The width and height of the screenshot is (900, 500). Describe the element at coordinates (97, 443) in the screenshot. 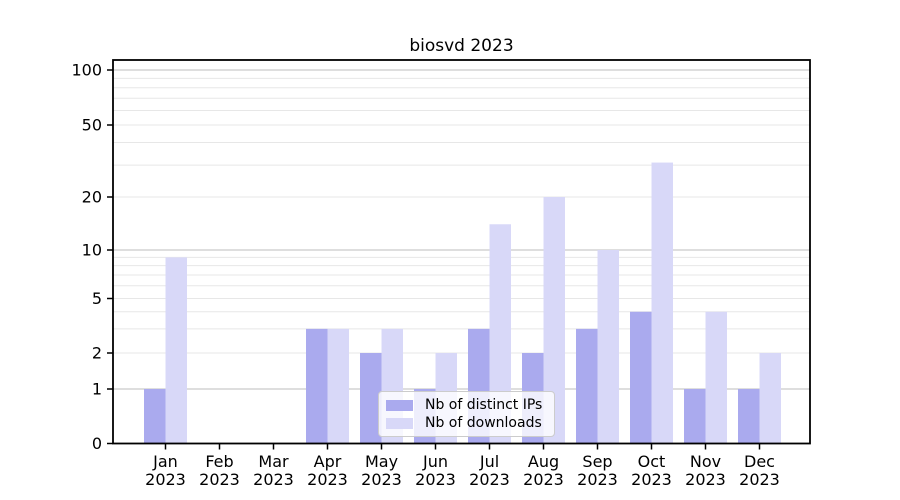

I see `y-tick-label: 0` at that location.